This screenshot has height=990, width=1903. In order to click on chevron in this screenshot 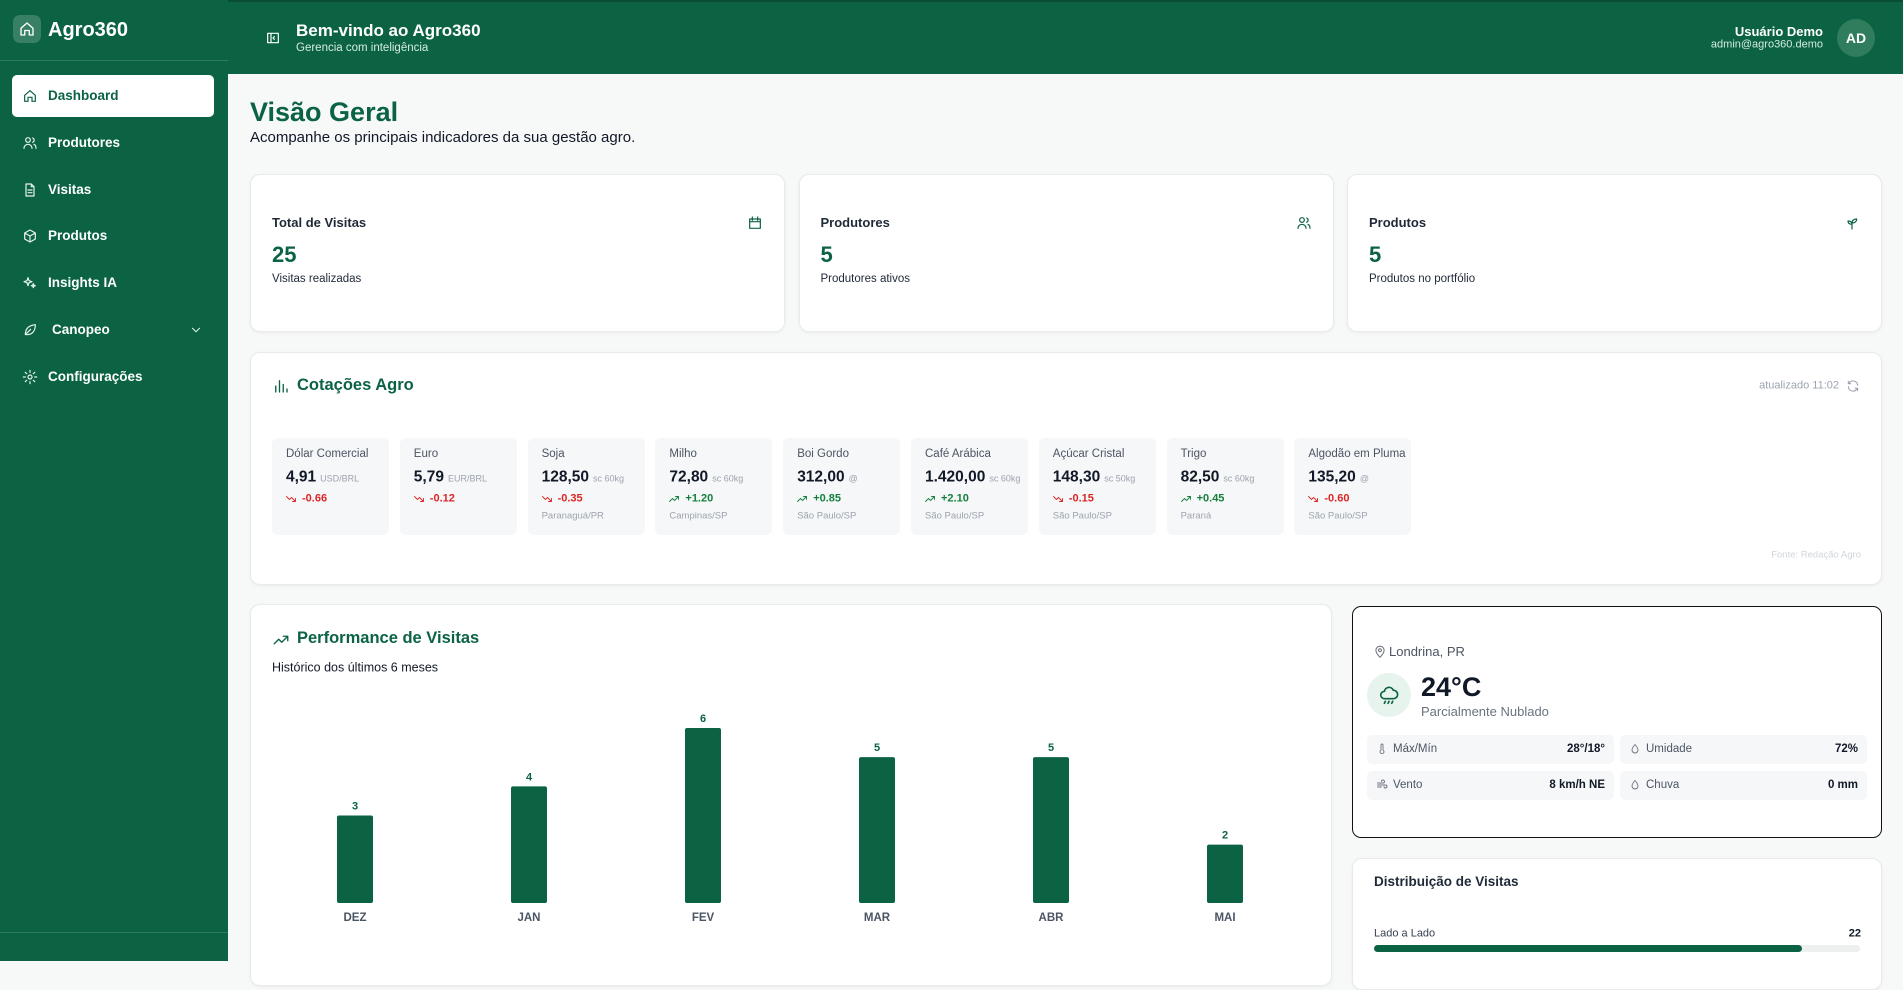, I will do `click(196, 330)`.